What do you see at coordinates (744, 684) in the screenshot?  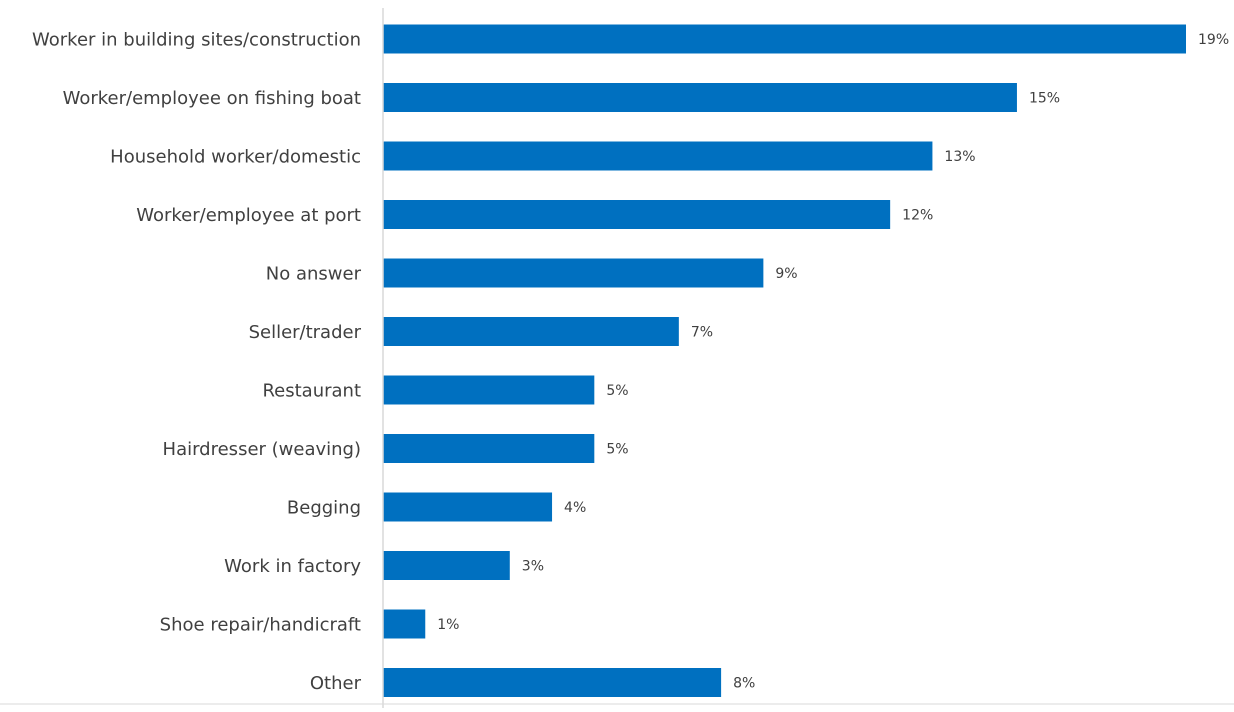 I see `value-label-11: 8%` at bounding box center [744, 684].